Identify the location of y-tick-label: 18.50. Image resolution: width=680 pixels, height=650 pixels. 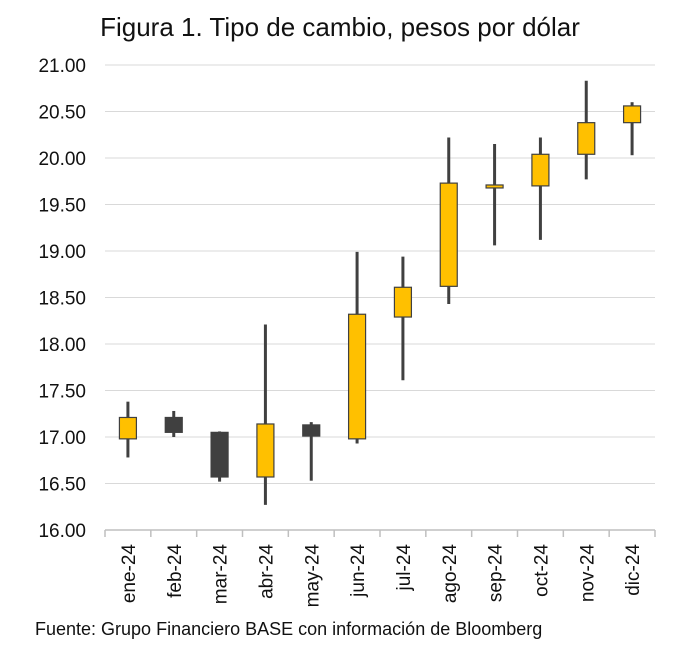
(62, 299).